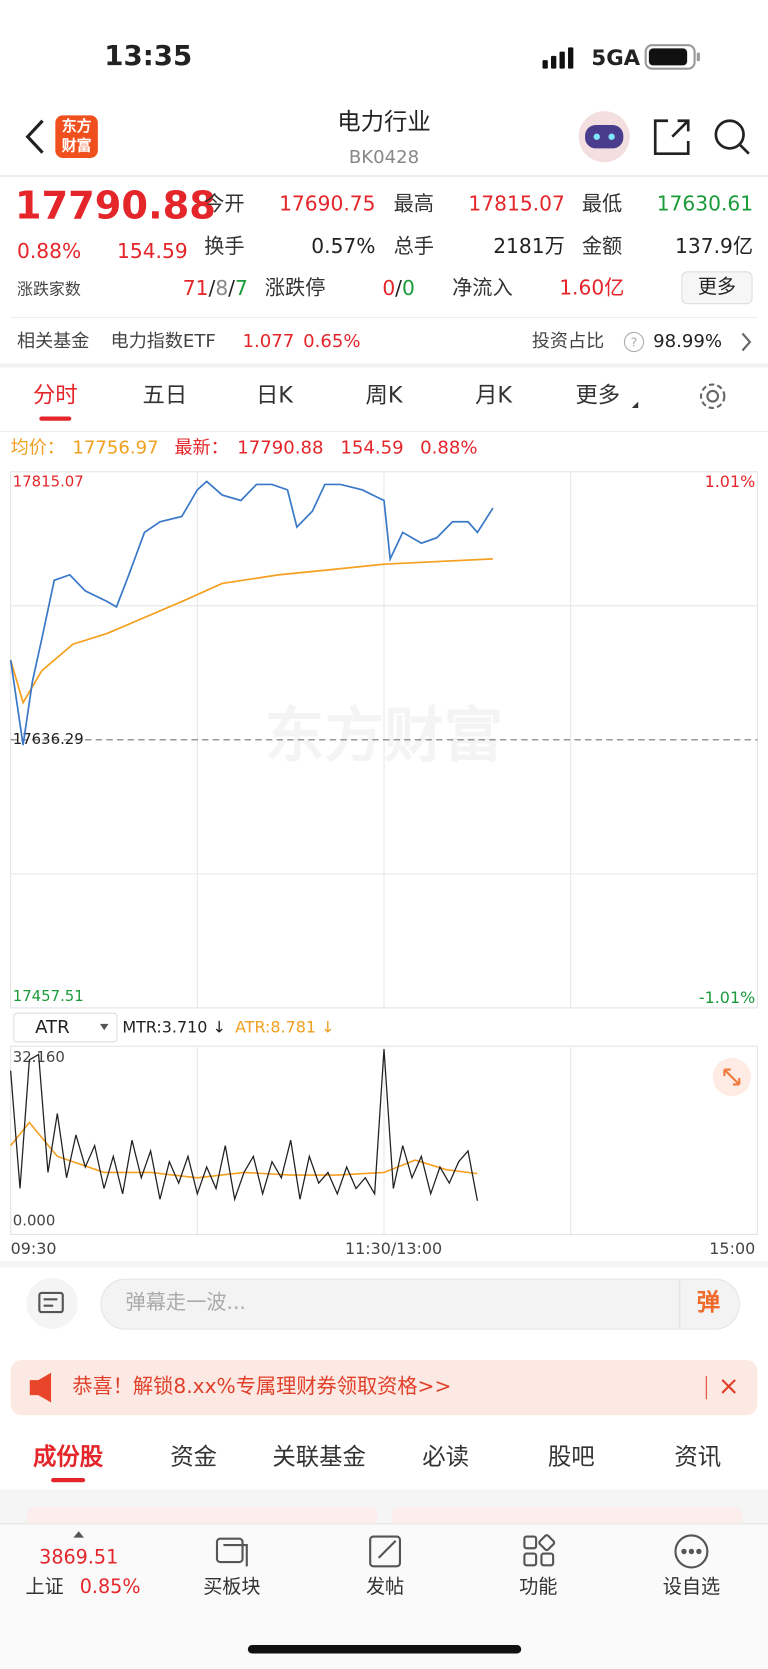 Image resolution: width=768 pixels, height=1669 pixels. What do you see at coordinates (730, 481) in the screenshot?
I see `pct-label: 1.01%` at bounding box center [730, 481].